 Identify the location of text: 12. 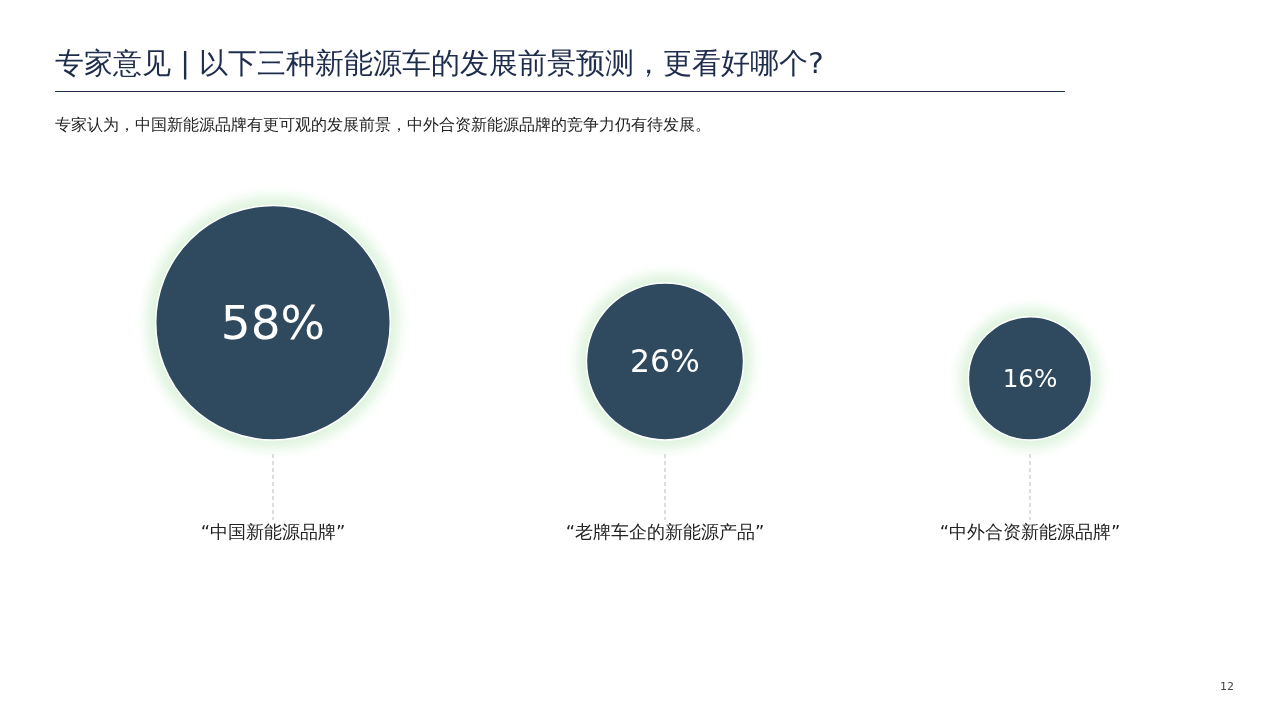
(1227, 686).